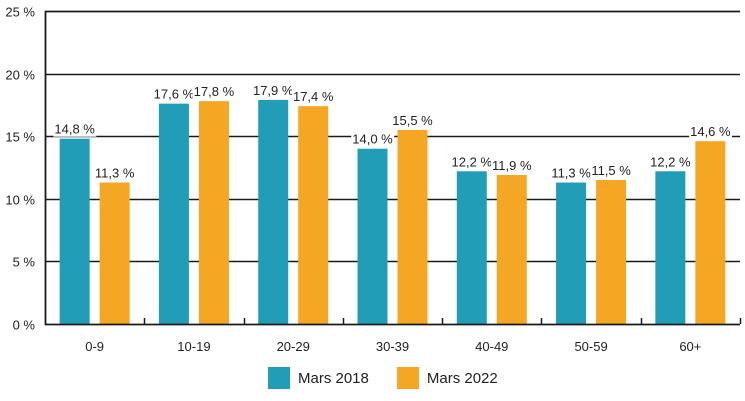 This screenshot has width=745, height=401. What do you see at coordinates (94, 346) in the screenshot?
I see `x-tick-label: 0-9` at bounding box center [94, 346].